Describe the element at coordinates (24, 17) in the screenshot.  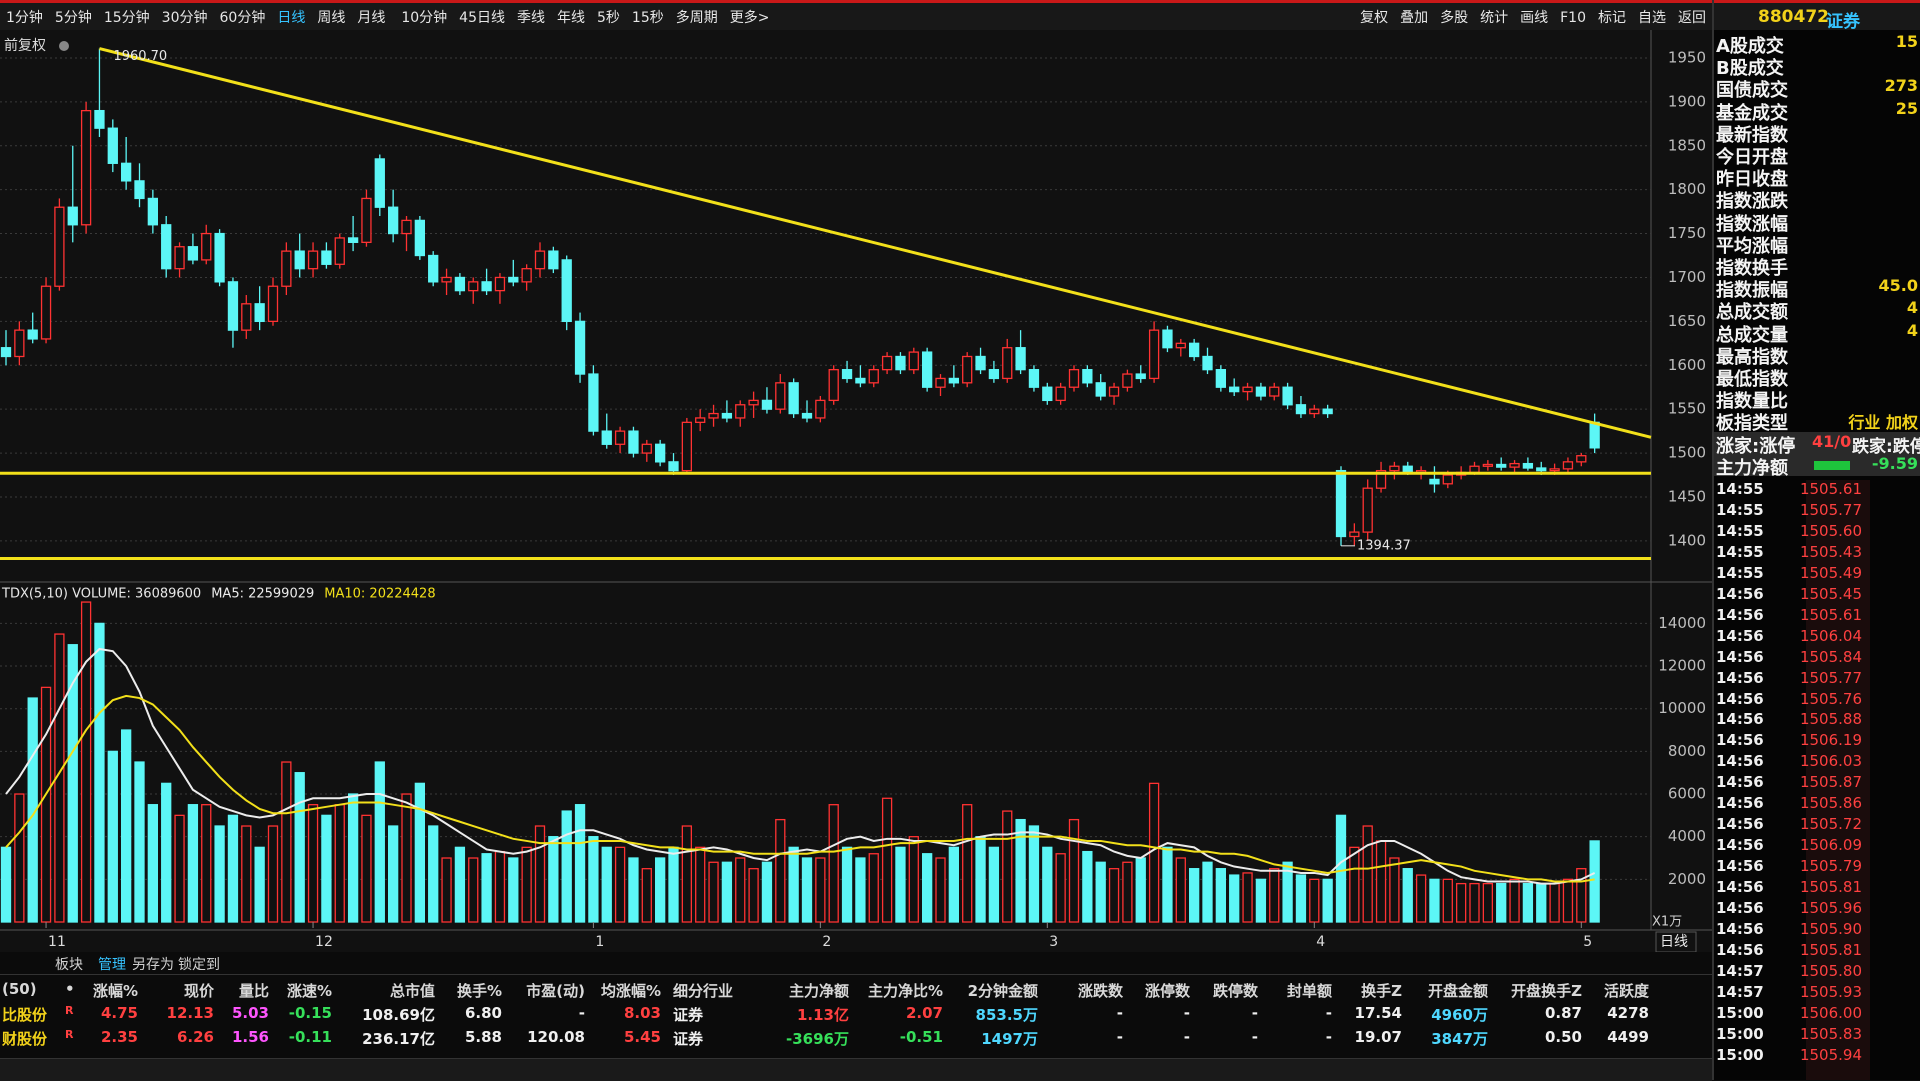
I see `period-button: 1分钟` at that location.